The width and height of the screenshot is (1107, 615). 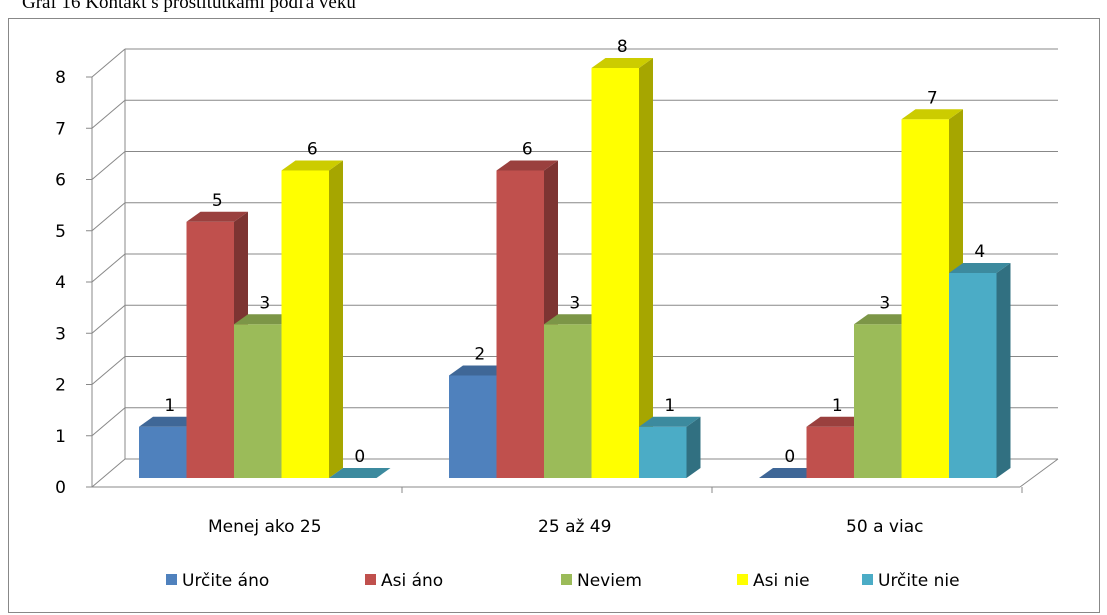 What do you see at coordinates (60, 334) in the screenshot?
I see `y-tick-label: 3` at bounding box center [60, 334].